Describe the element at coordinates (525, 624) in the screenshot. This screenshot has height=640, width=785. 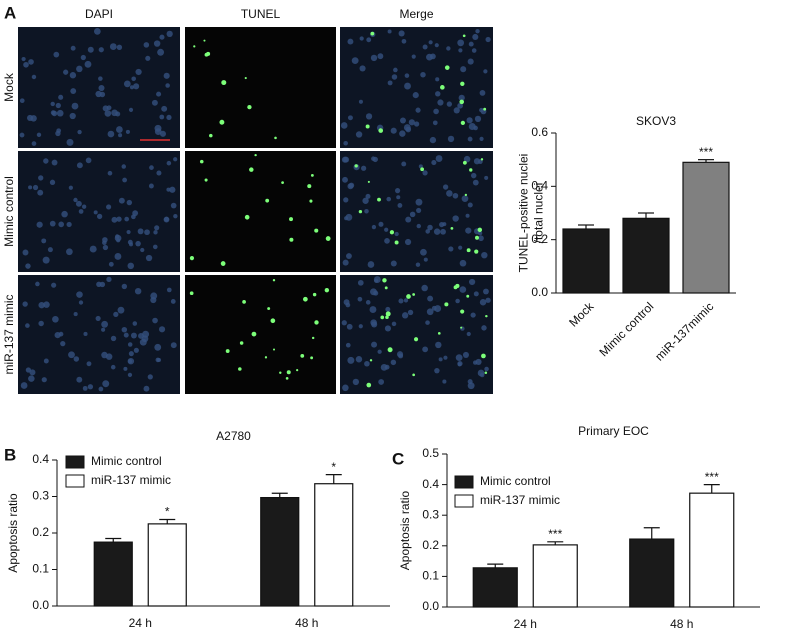
I see `x-tick-label: 24 h` at that location.